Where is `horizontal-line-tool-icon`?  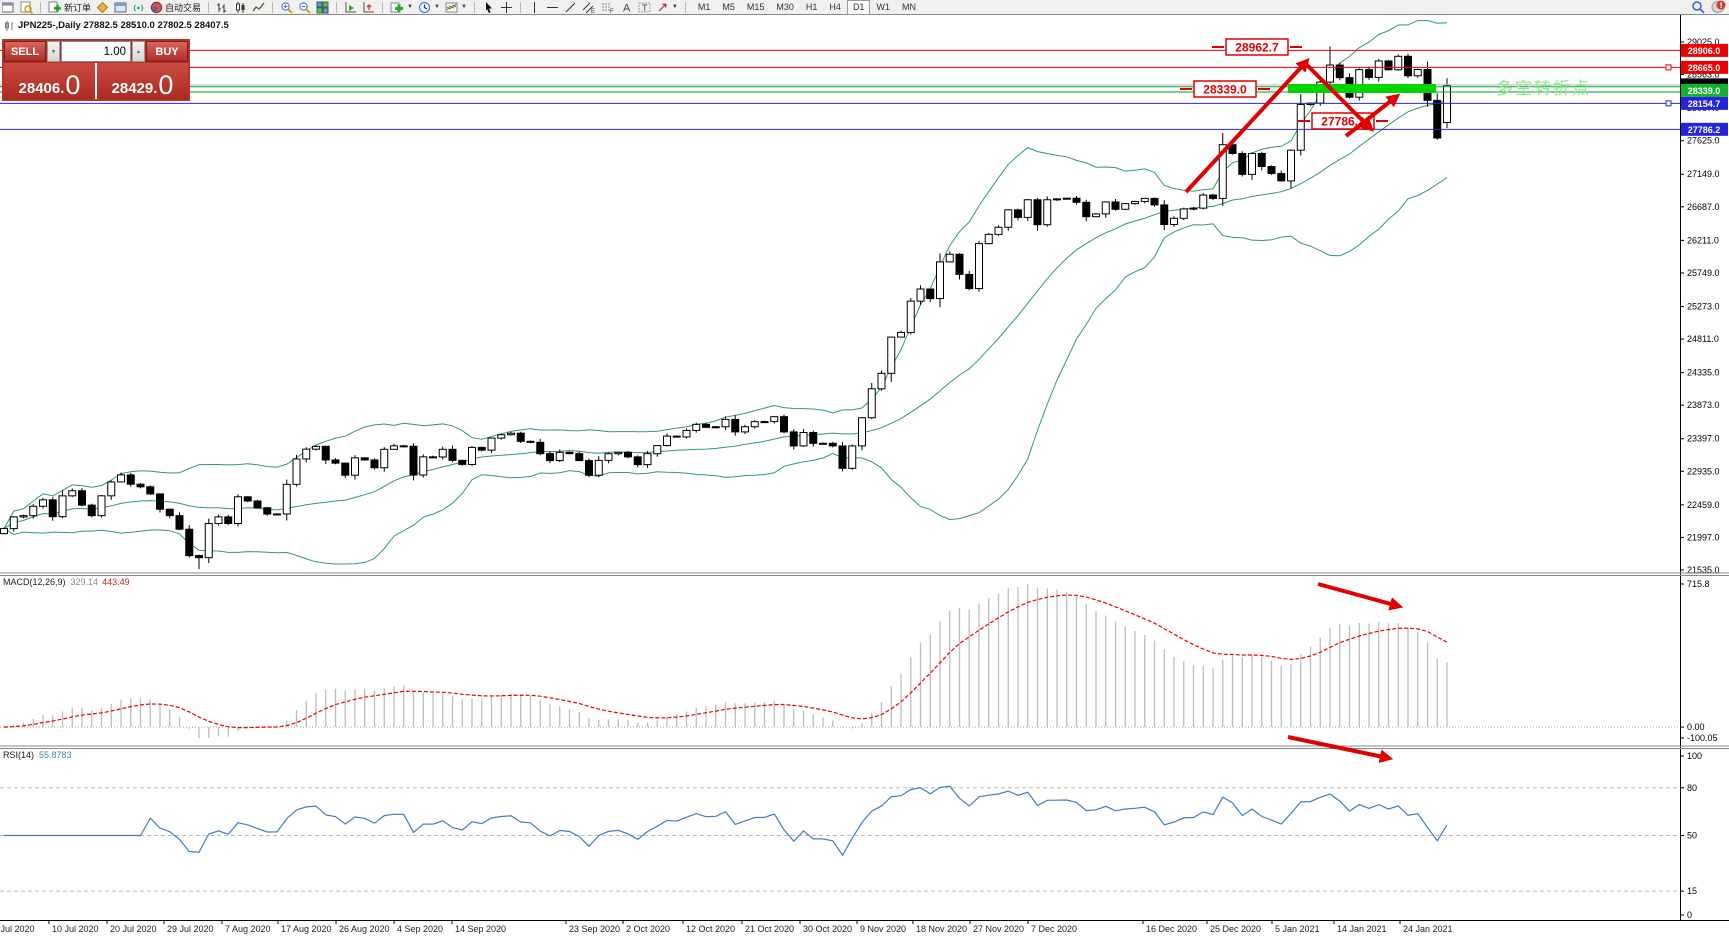
horizontal-line-tool-icon is located at coordinates (552, 7).